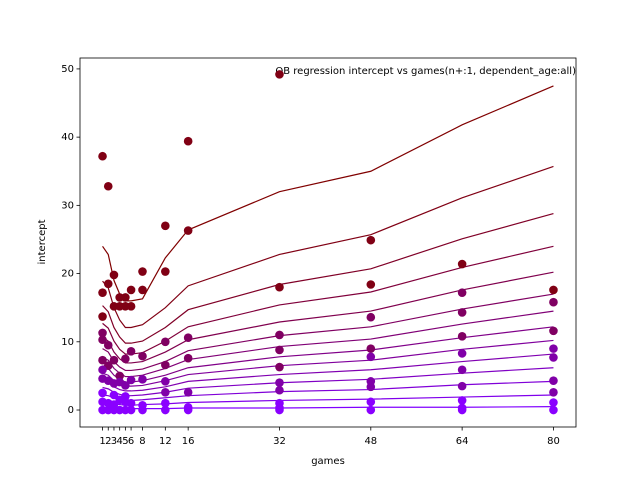 This screenshot has height=480, width=640. I want to click on x-tick-label: 3, so click(114, 441).